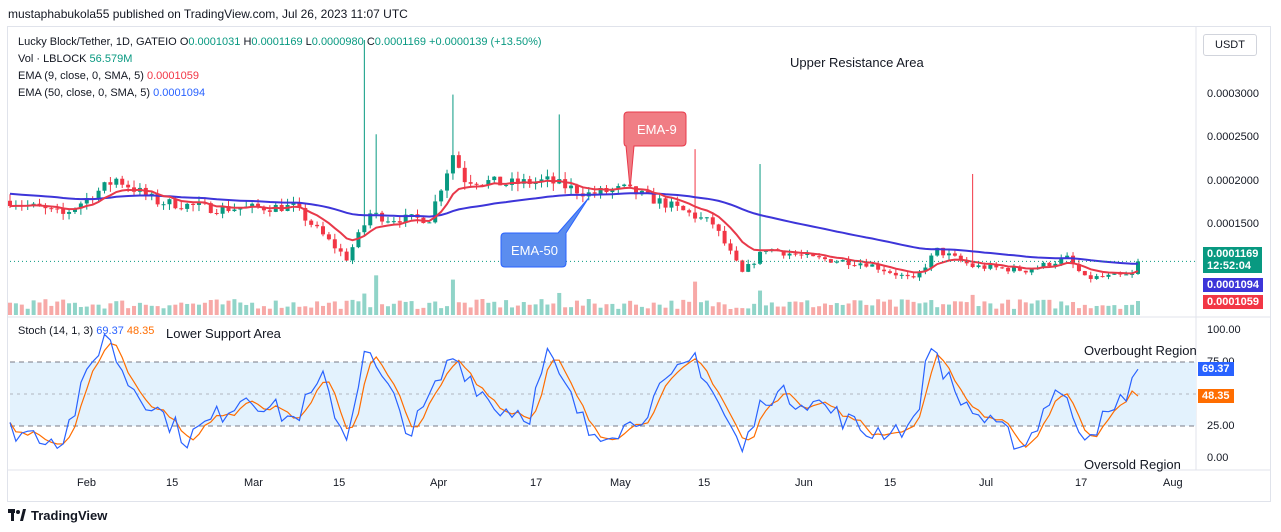 This screenshot has height=532, width=1281. What do you see at coordinates (1233, 224) in the screenshot?
I see `price-tick: 0.0001500` at bounding box center [1233, 224].